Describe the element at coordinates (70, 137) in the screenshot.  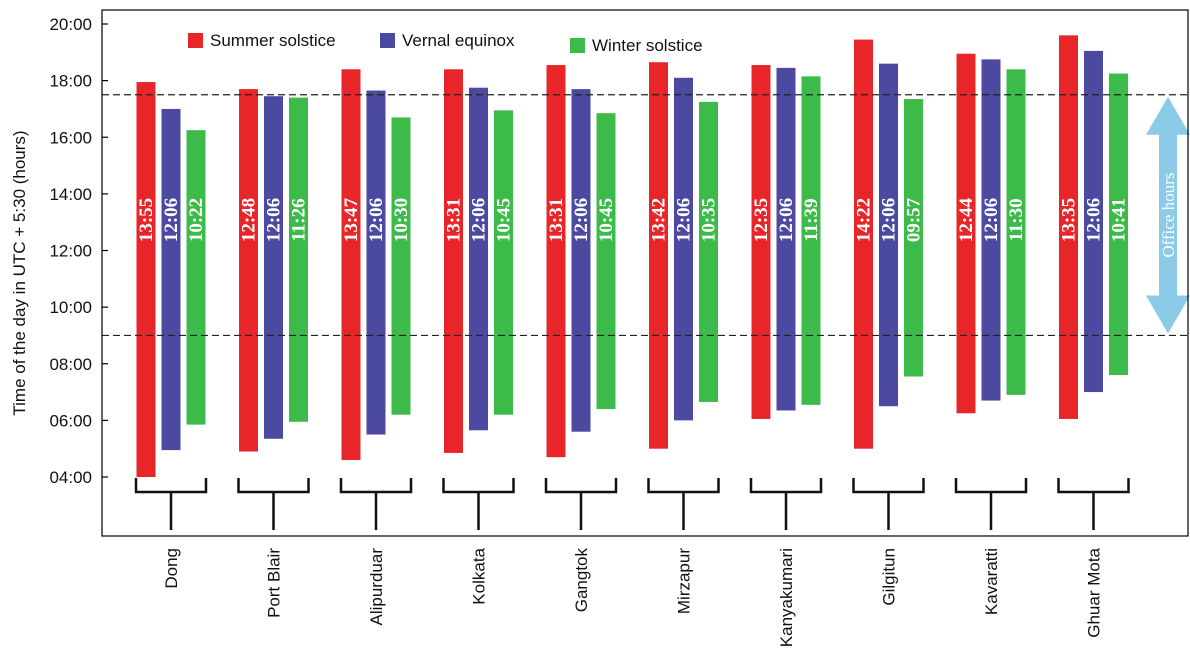
I see `y-tick-label: 16:00` at that location.